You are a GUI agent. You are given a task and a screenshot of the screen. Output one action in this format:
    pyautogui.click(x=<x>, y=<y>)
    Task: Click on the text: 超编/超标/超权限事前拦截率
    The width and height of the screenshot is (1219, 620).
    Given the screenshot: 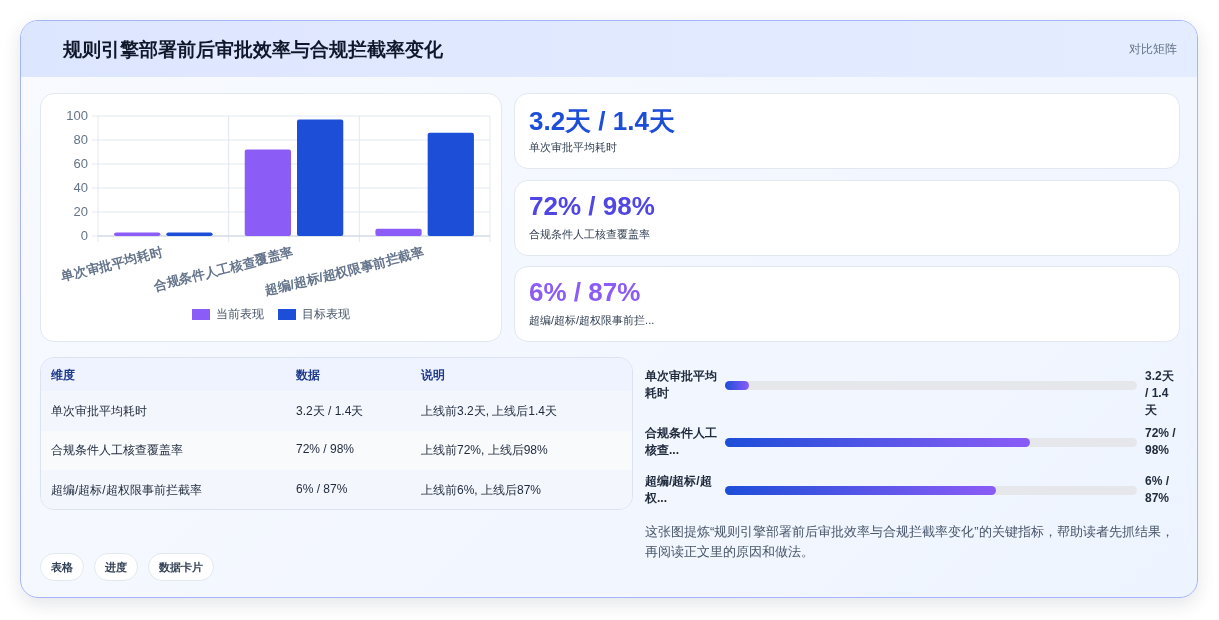 What is the action you would take?
    pyautogui.click(x=126, y=490)
    